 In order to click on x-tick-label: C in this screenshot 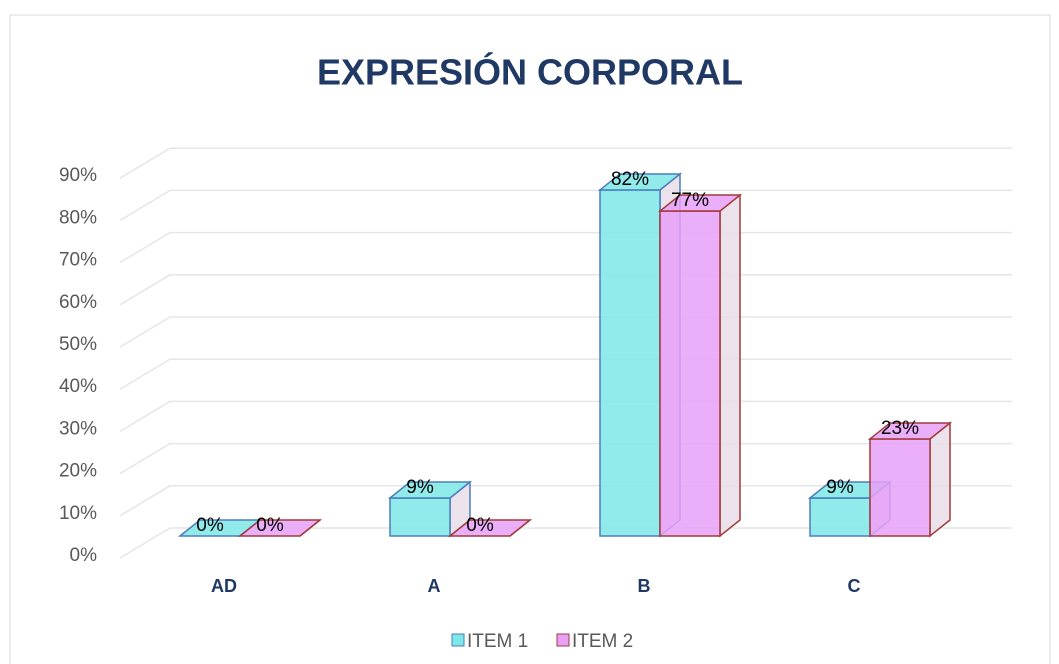, I will do `click(854, 586)`.